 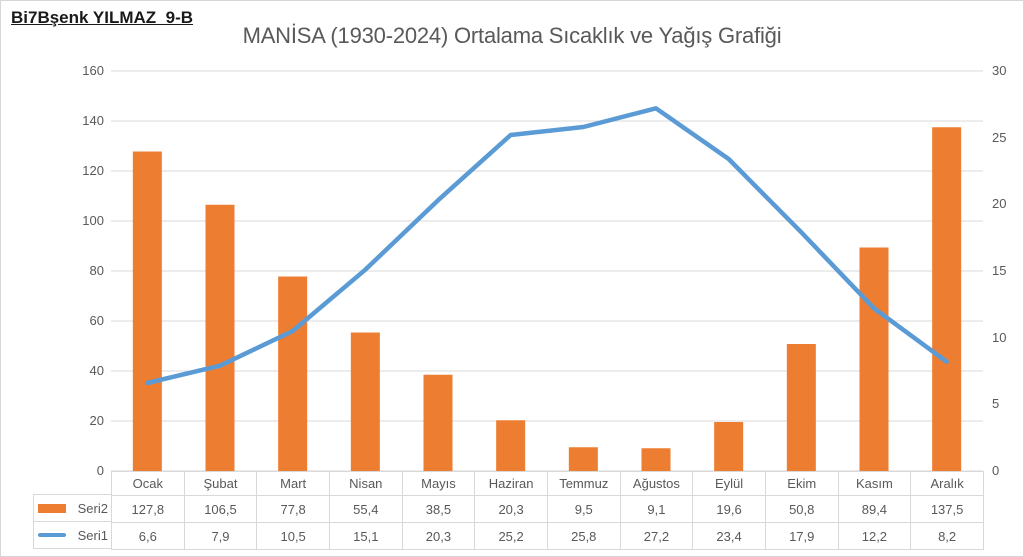 I want to click on bar-Ekim, so click(x=801, y=407).